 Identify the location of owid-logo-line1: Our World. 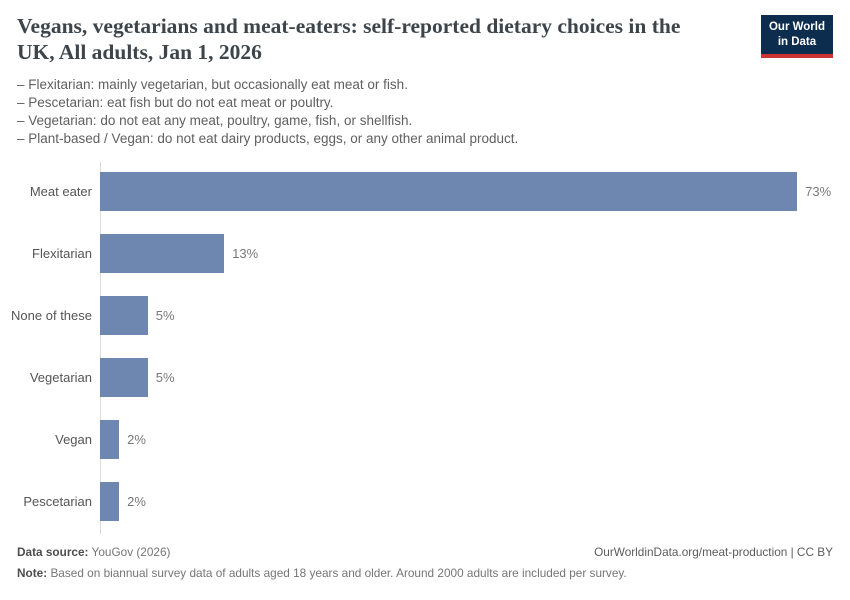
(796, 27).